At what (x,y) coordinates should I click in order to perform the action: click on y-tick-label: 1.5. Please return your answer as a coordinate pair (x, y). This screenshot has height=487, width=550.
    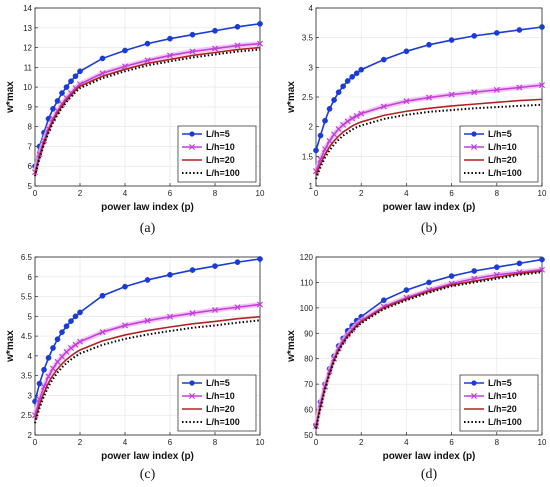
    Looking at the image, I should click on (308, 156).